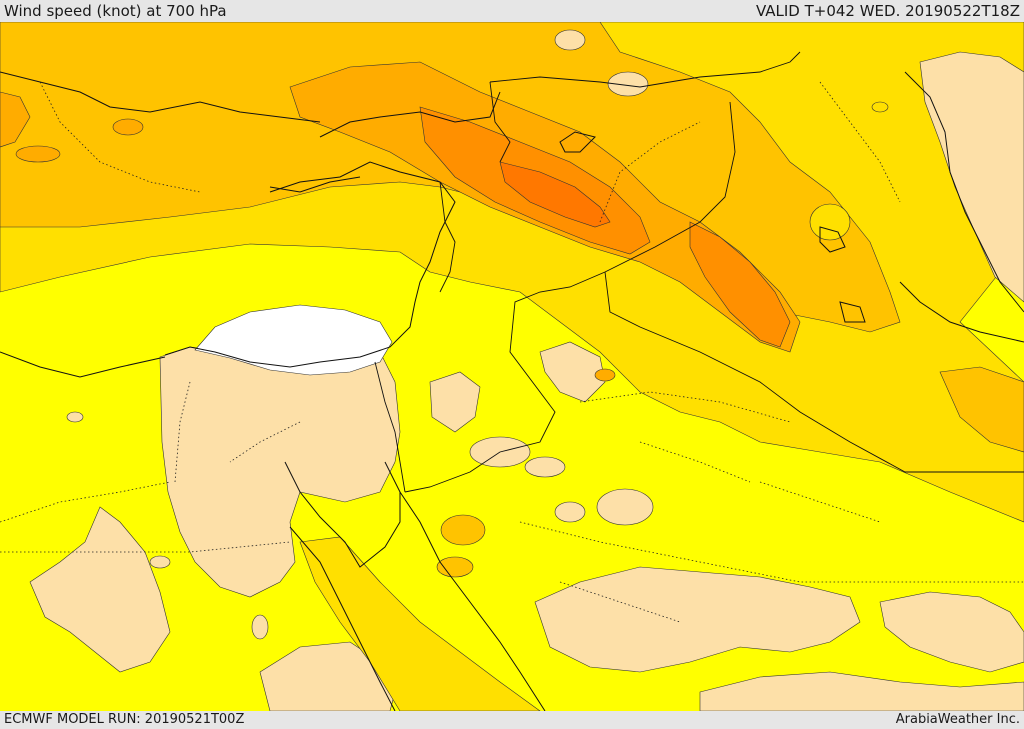 The image size is (1024, 729). Describe the element at coordinates (100, 589) in the screenshot. I see `field-peach-west` at that location.